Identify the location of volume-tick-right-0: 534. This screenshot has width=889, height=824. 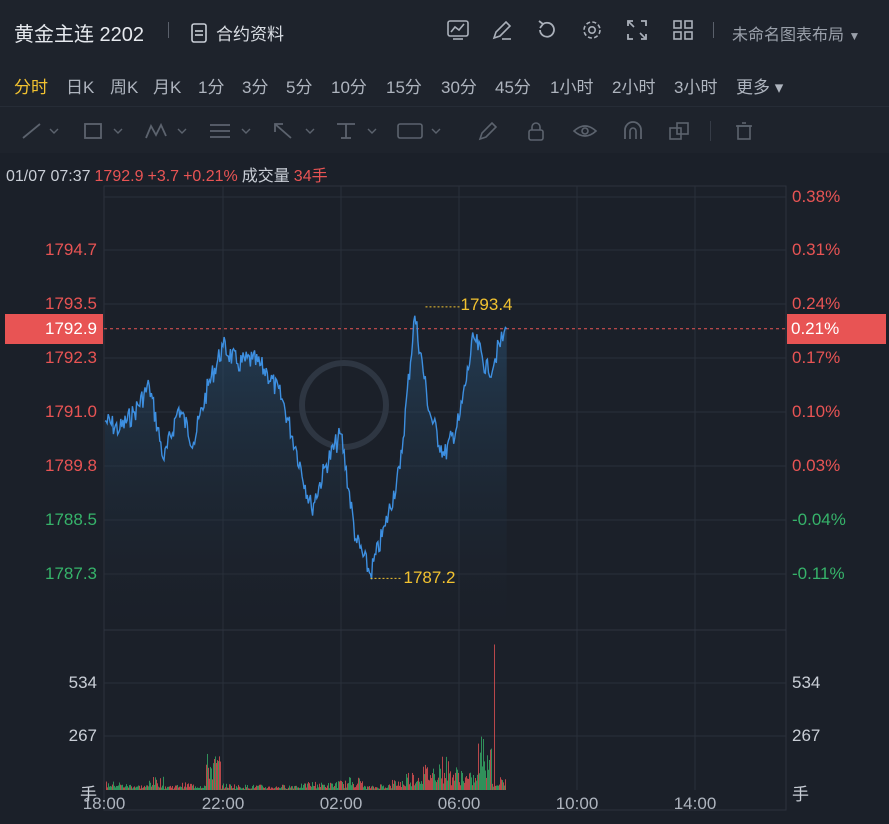
(806, 682).